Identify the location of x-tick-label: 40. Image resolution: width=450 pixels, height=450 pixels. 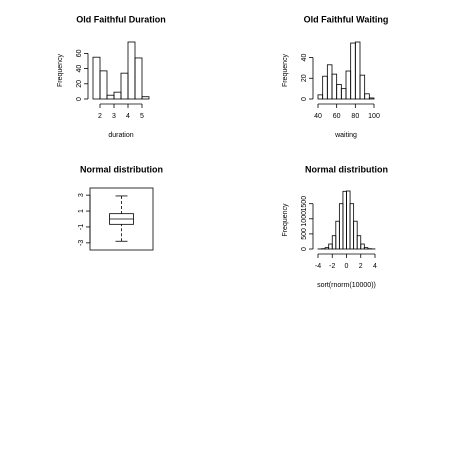
(318, 116).